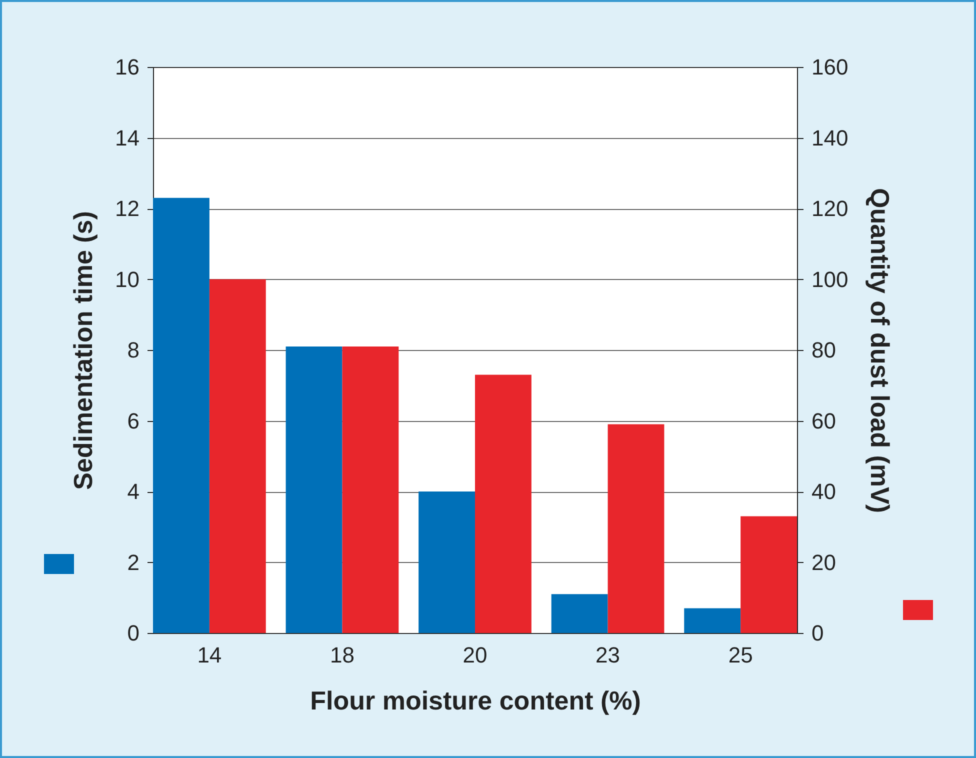  What do you see at coordinates (133, 633) in the screenshot?
I see `y-tick-label: 0` at bounding box center [133, 633].